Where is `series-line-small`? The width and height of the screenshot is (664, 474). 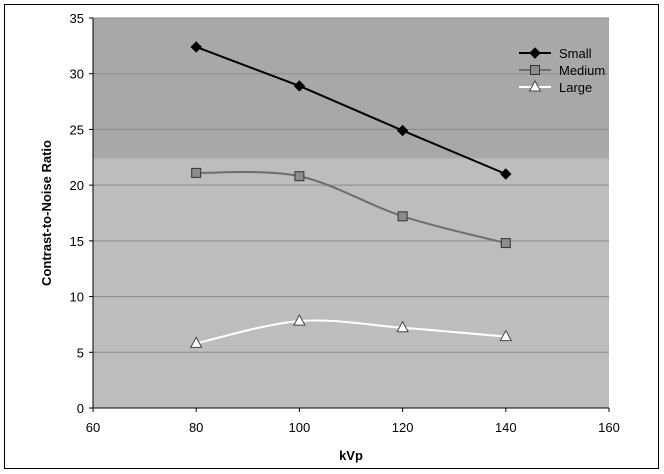 series-line-small is located at coordinates (351, 110).